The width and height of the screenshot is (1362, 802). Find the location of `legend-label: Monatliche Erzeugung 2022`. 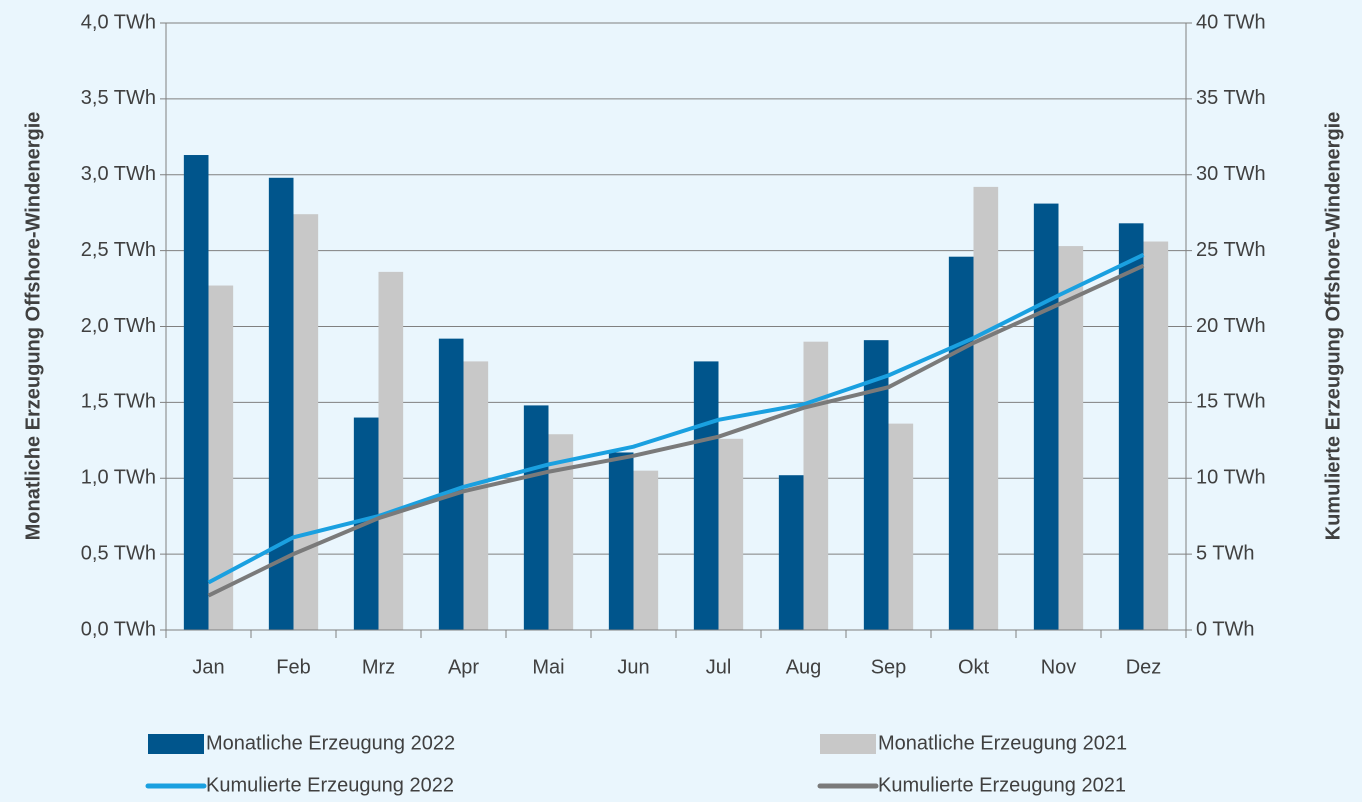

legend-label: Monatliche Erzeugung 2022 is located at coordinates (330, 743).